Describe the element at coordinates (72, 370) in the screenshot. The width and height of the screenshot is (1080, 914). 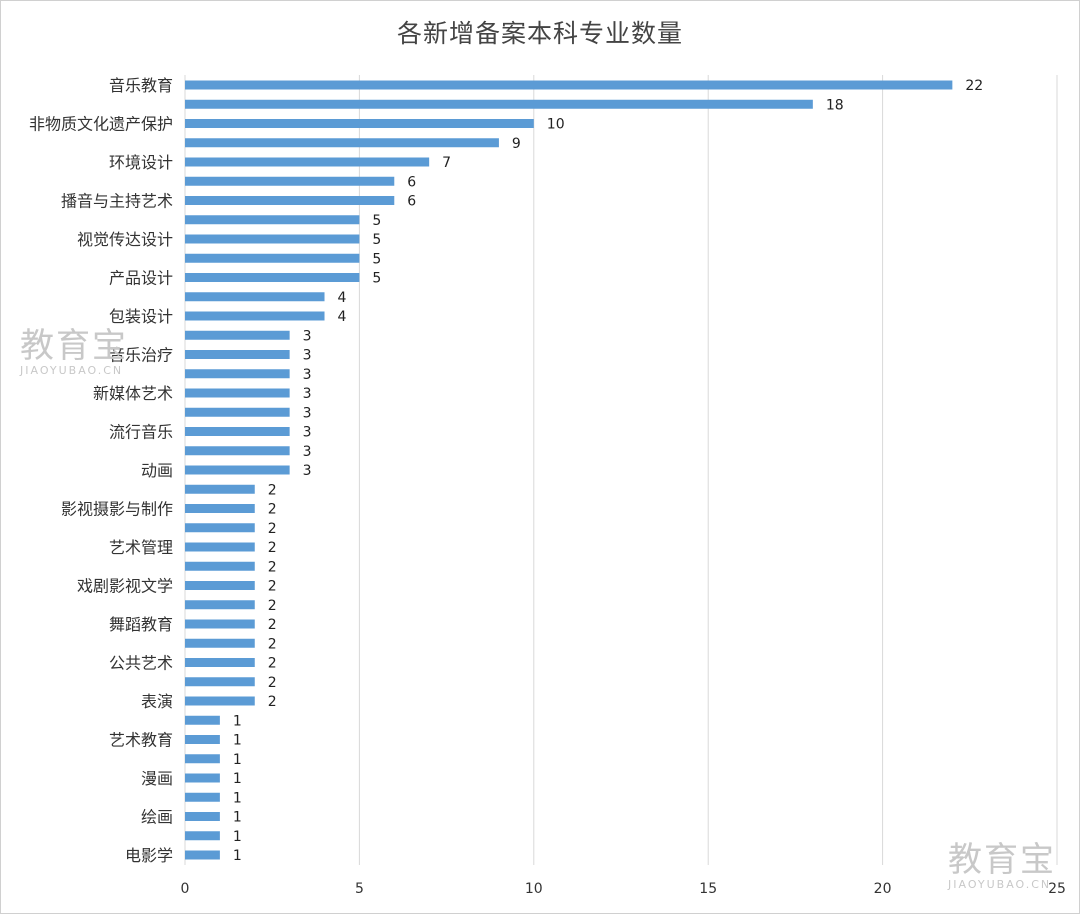
I see `watermark-sub: JIAOYUBAO.CN` at that location.